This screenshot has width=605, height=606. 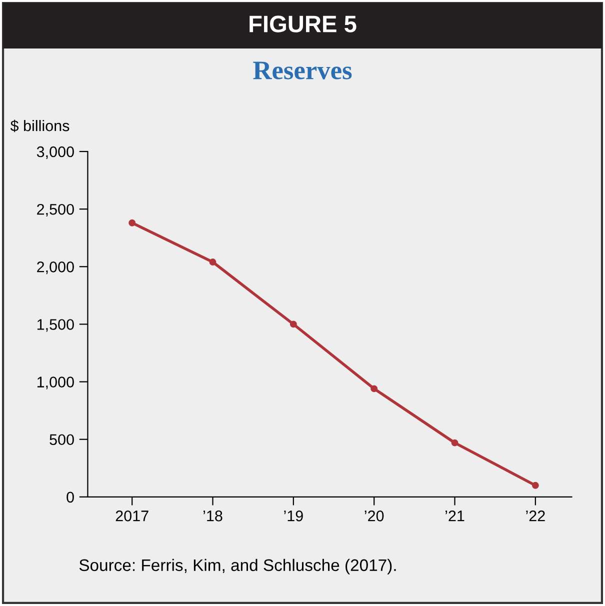 I want to click on y-tick-label: 500, so click(x=62, y=440).